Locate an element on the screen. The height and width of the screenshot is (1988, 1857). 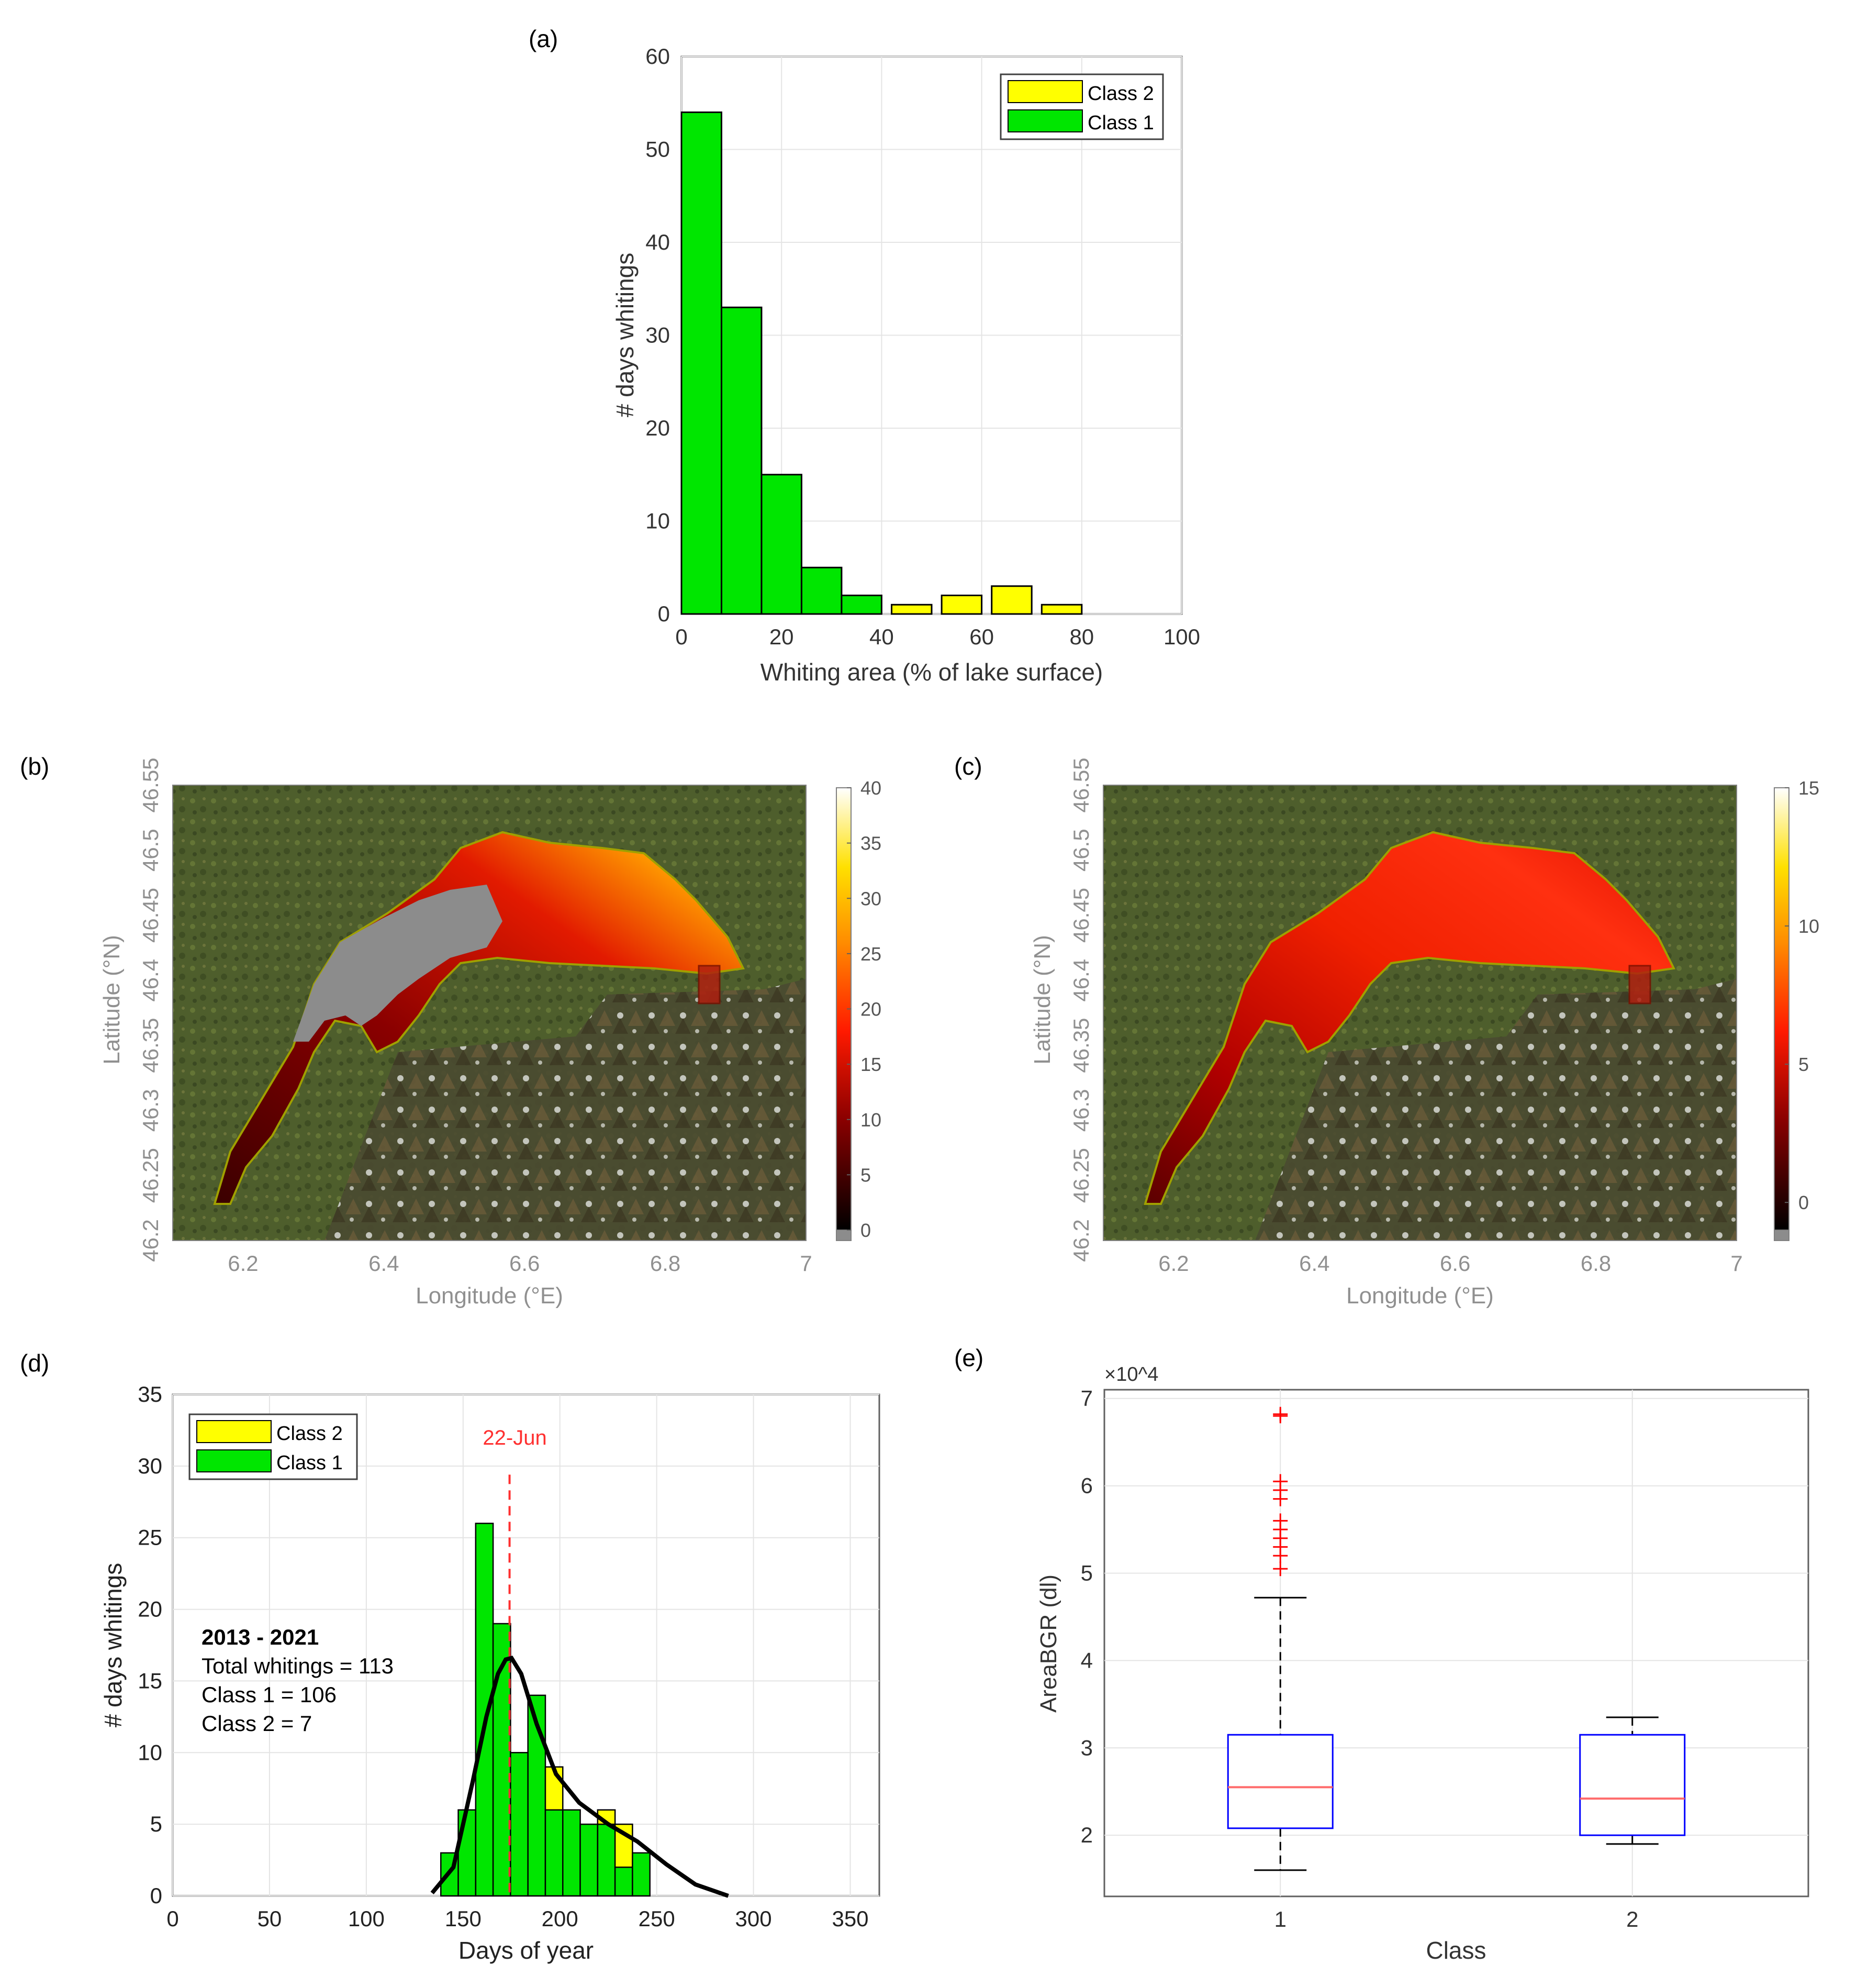
panel-d-y-tick-label: 20 is located at coordinates (150, 1609).